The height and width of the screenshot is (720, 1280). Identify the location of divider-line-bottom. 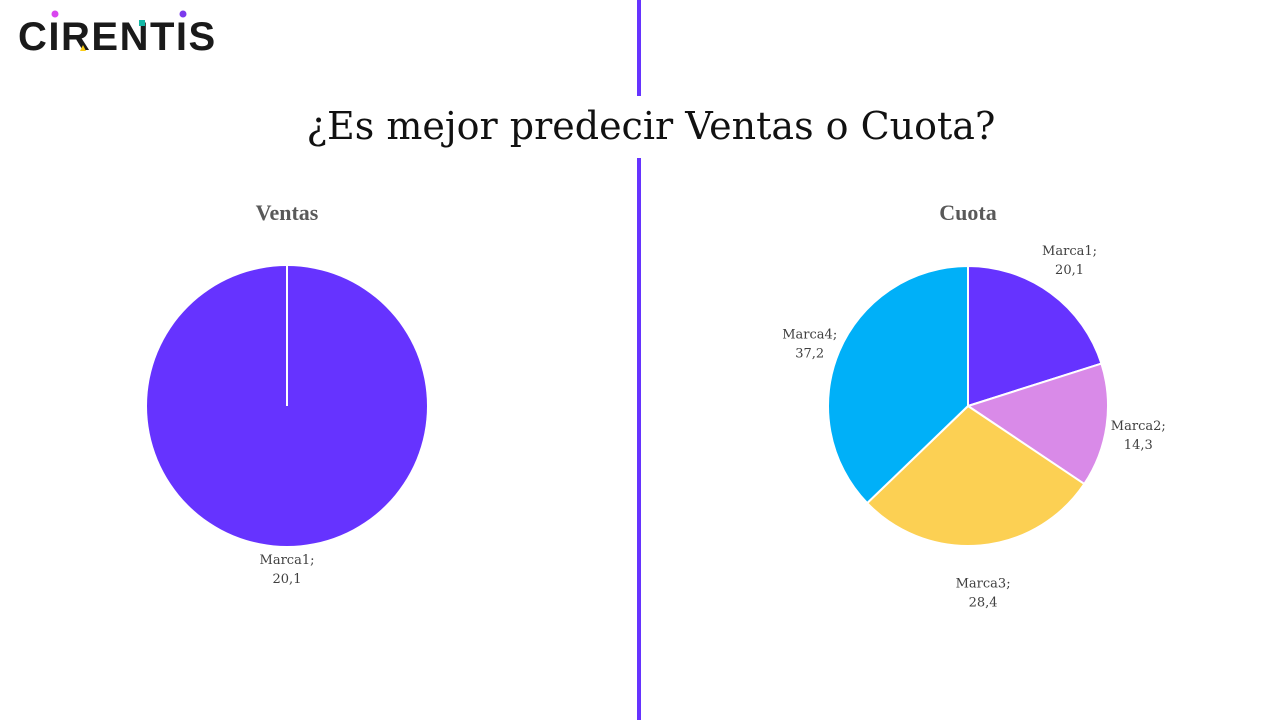
(639, 439).